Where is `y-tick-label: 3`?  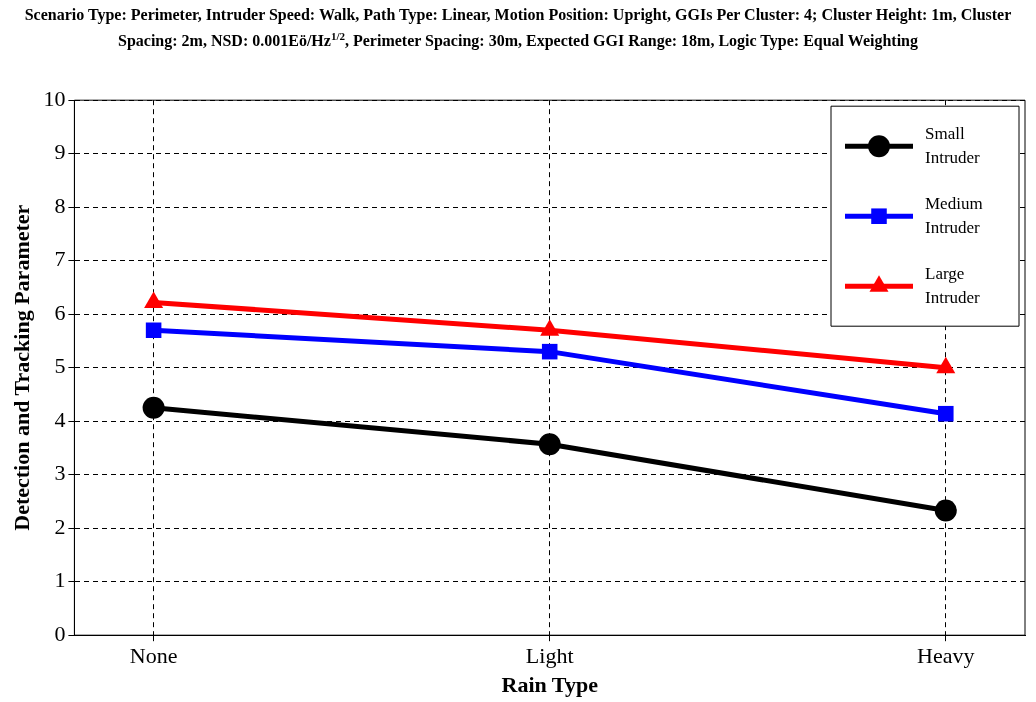
y-tick-label: 3 is located at coordinates (60, 473).